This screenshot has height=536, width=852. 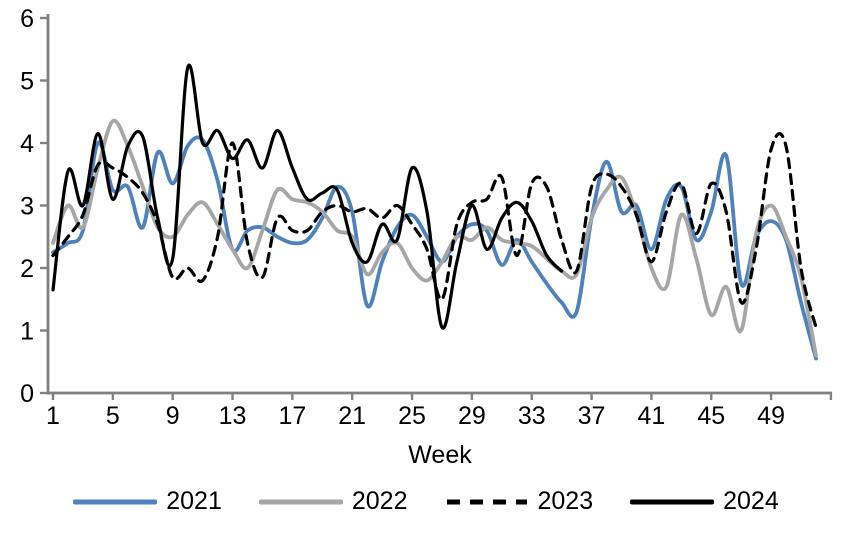 I want to click on legend-swatch-2022, so click(x=300, y=501).